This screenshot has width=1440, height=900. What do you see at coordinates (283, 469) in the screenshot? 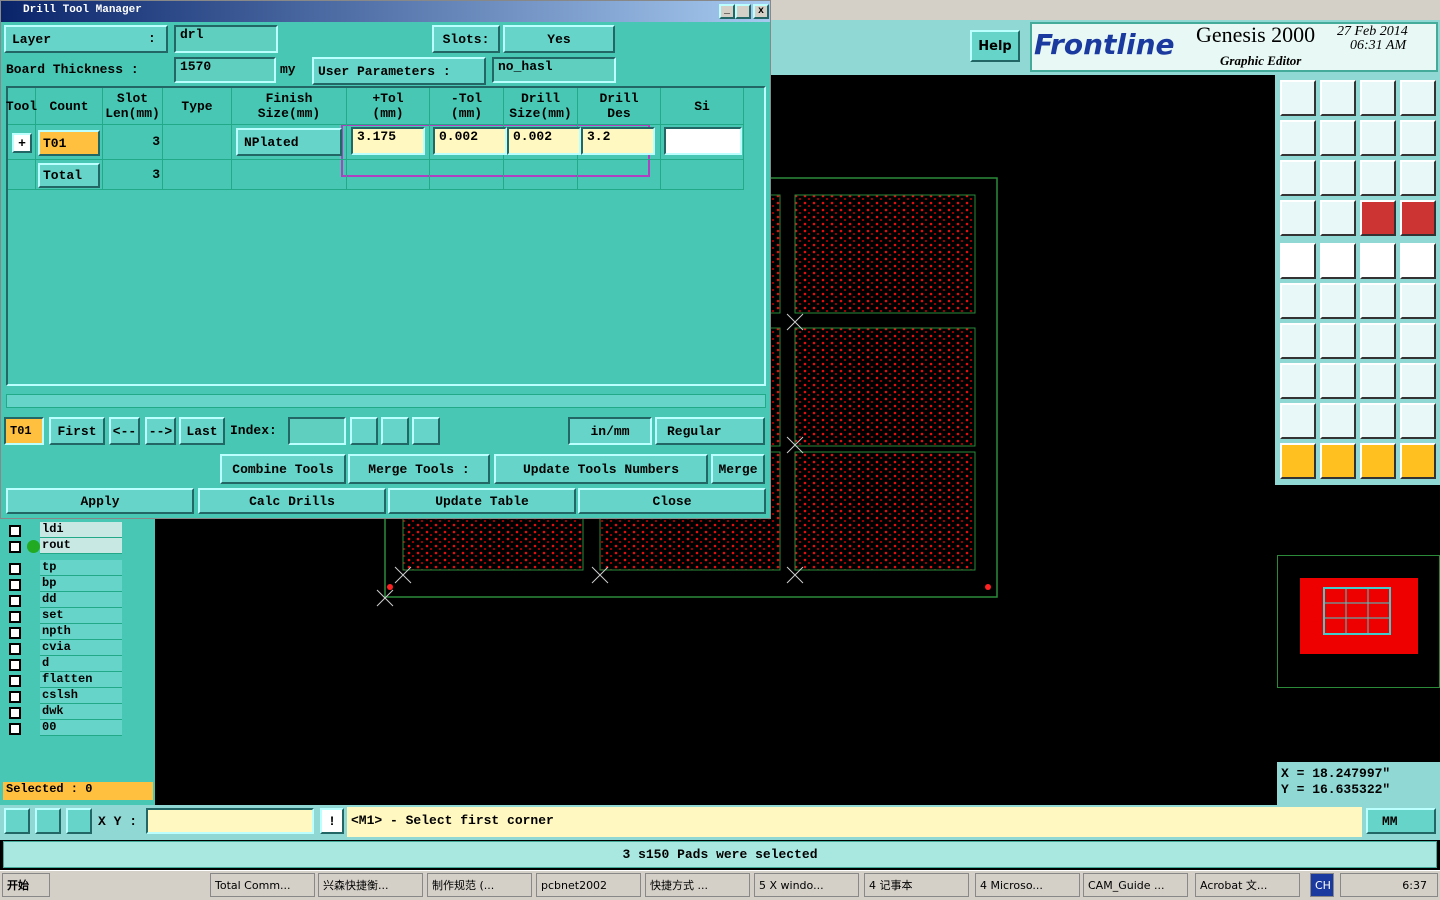
I see `action-button: Combine Tools` at bounding box center [283, 469].